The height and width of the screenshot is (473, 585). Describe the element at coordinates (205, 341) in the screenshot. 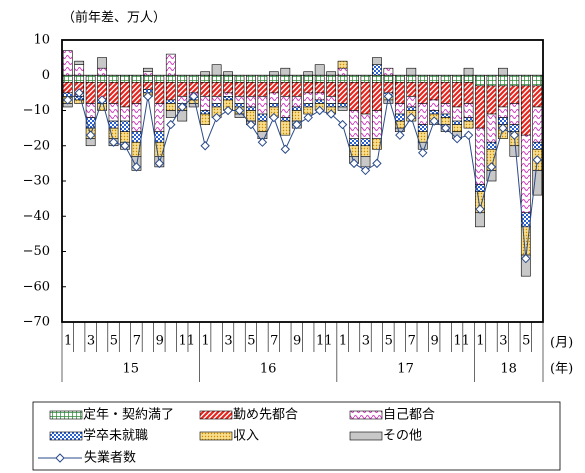

I see `x-tick-label: 1` at that location.